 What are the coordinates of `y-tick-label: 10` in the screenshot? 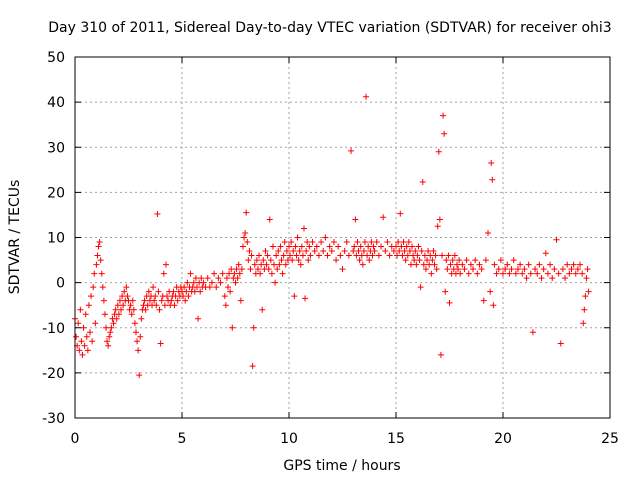 It's located at (56, 239).